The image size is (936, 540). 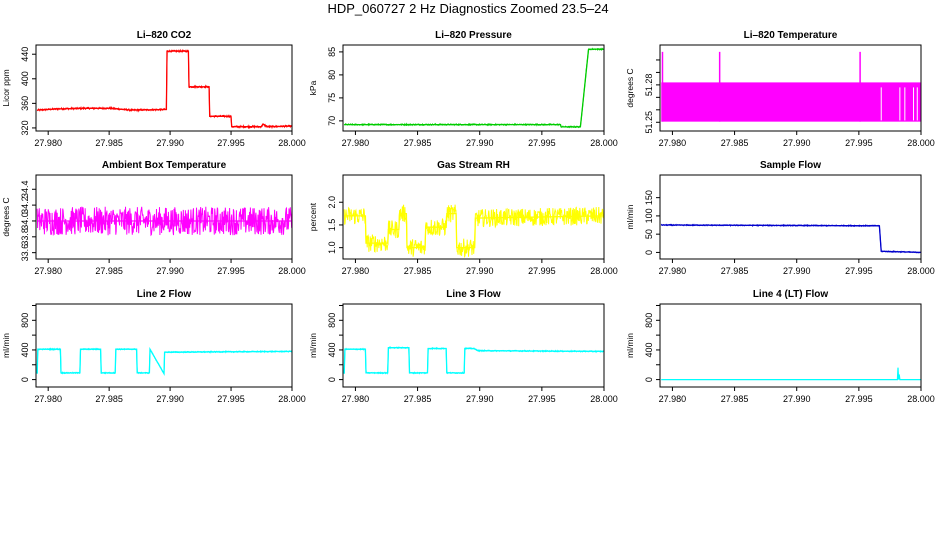 What do you see at coordinates (25, 221) in the screenshot?
I see `y-tick-label: 34.0` at bounding box center [25, 221].